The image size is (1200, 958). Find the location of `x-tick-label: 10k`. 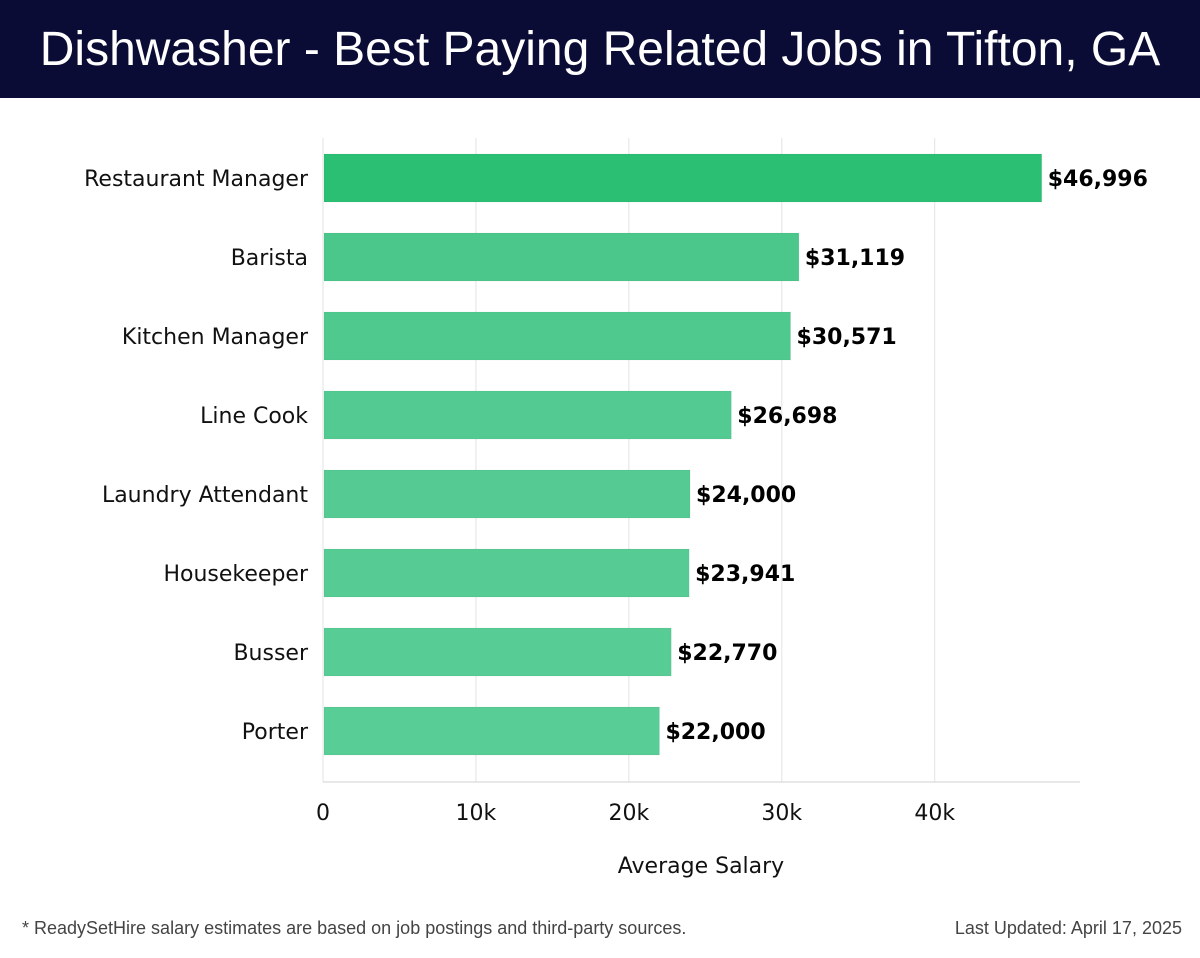

x-tick-label: 10k is located at coordinates (476, 813).